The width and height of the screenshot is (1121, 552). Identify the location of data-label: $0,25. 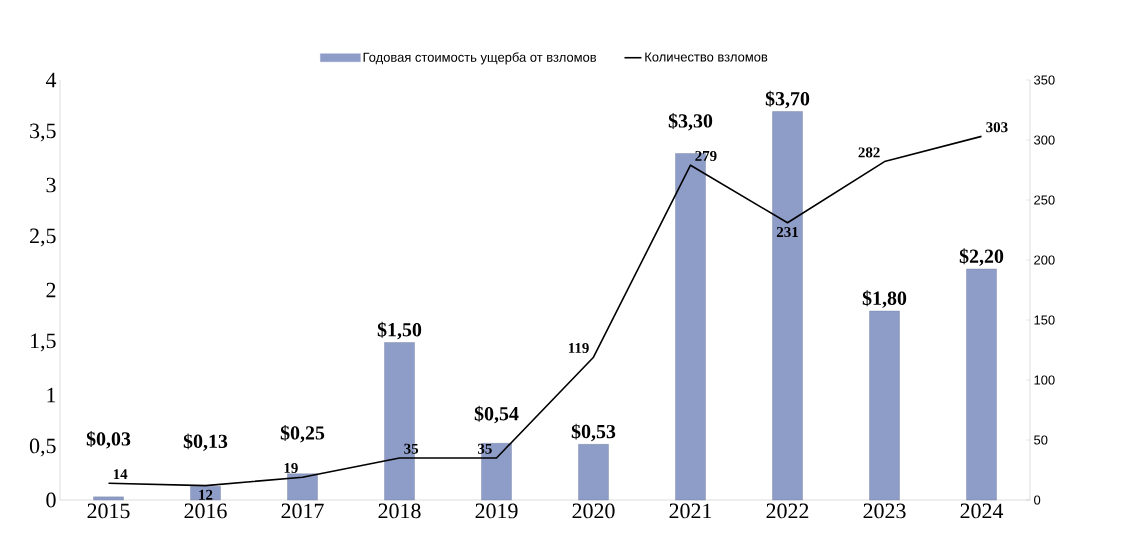
(302, 434).